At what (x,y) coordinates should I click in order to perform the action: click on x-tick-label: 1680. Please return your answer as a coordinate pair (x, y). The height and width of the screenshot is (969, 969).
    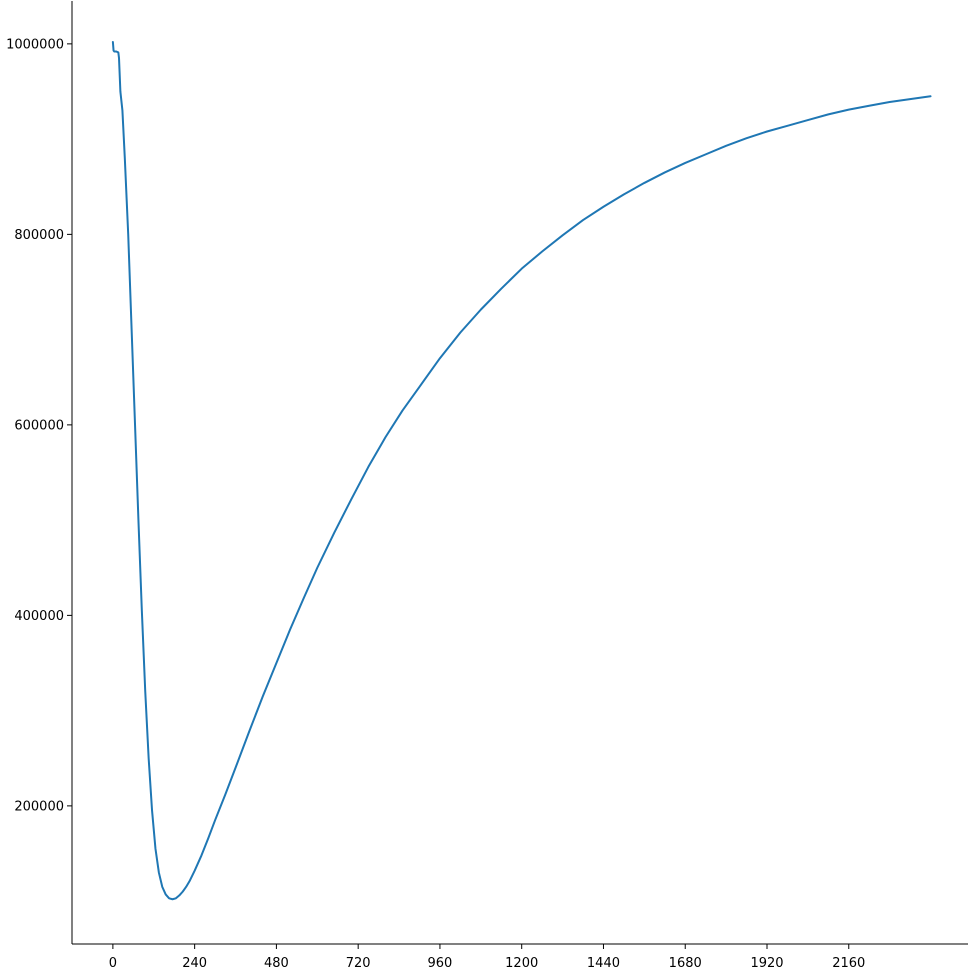
    Looking at the image, I should click on (685, 962).